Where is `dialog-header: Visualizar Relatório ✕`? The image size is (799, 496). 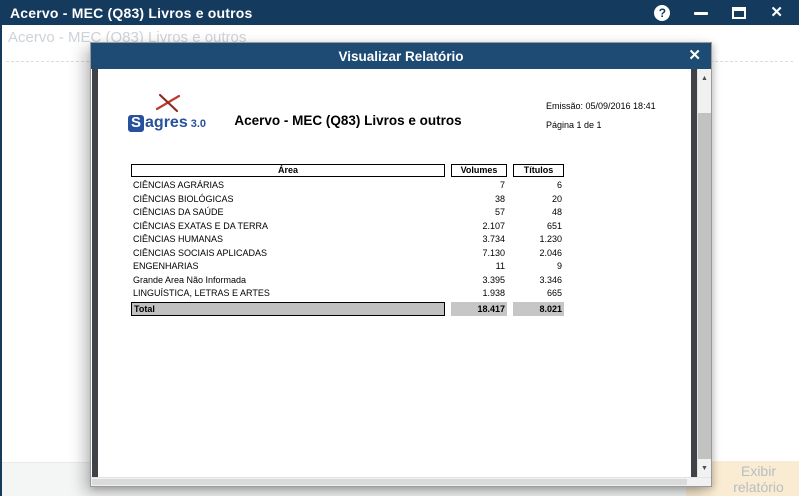
dialog-header: Visualizar Relatório ✕ is located at coordinates (401, 56).